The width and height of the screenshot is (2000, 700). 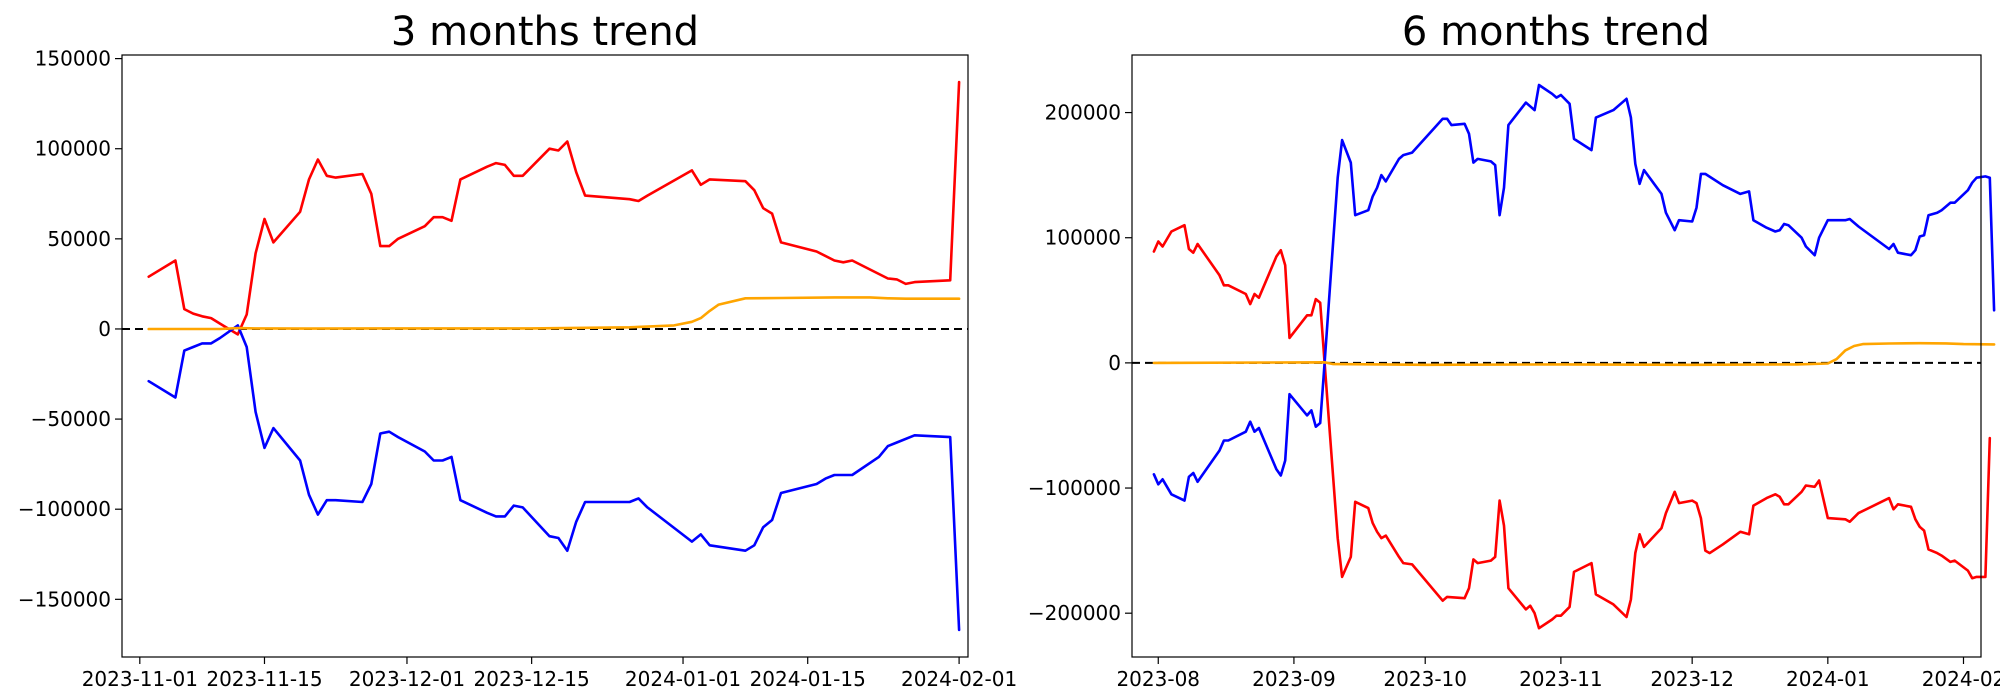 What do you see at coordinates (1158, 679) in the screenshot?
I see `x-tick-label: 2023-08` at bounding box center [1158, 679].